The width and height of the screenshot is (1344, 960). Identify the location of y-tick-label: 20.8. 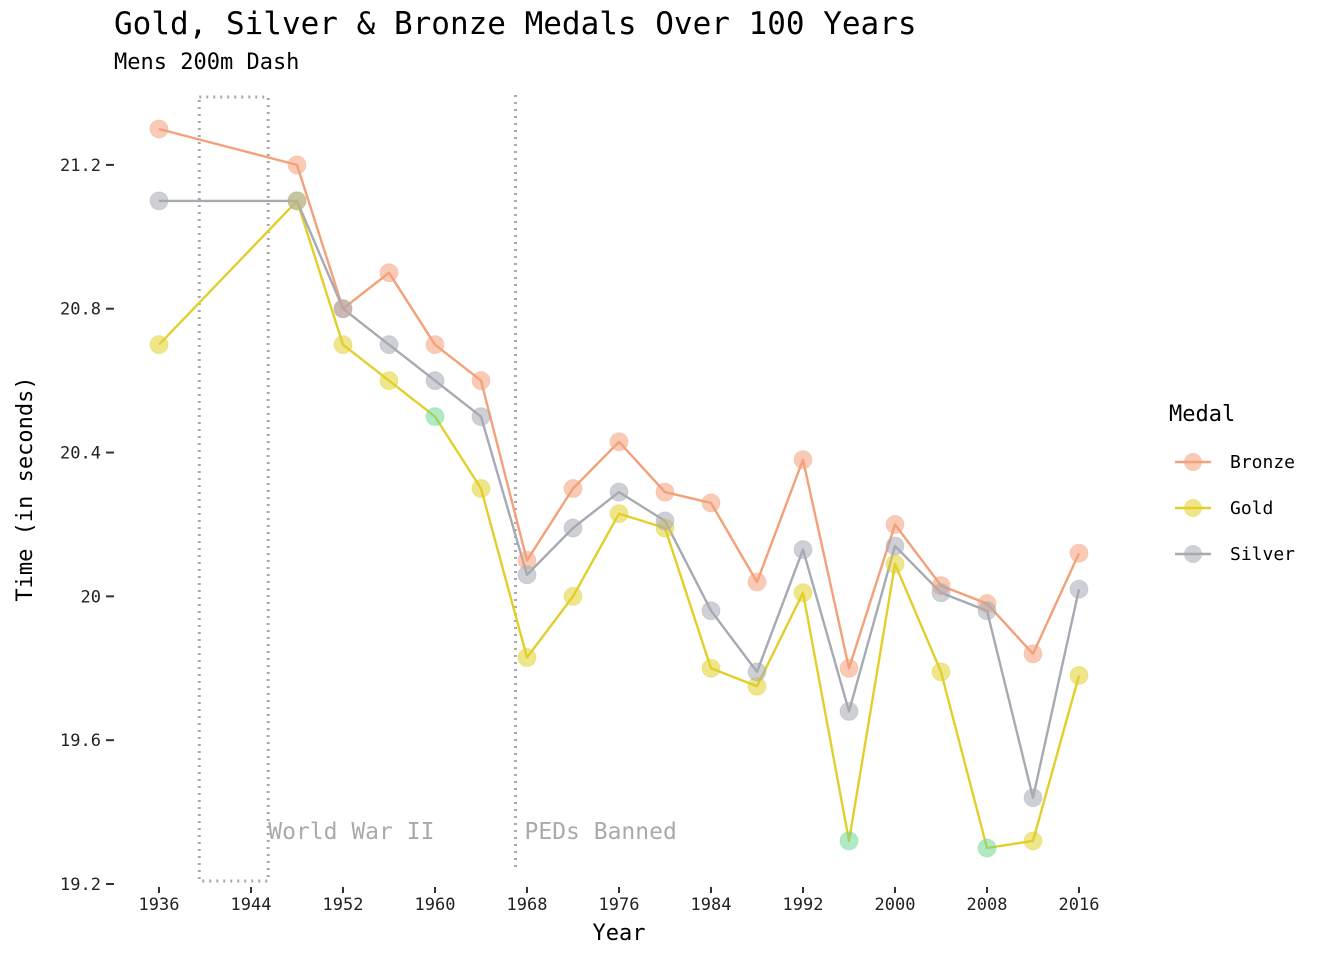
(80, 310).